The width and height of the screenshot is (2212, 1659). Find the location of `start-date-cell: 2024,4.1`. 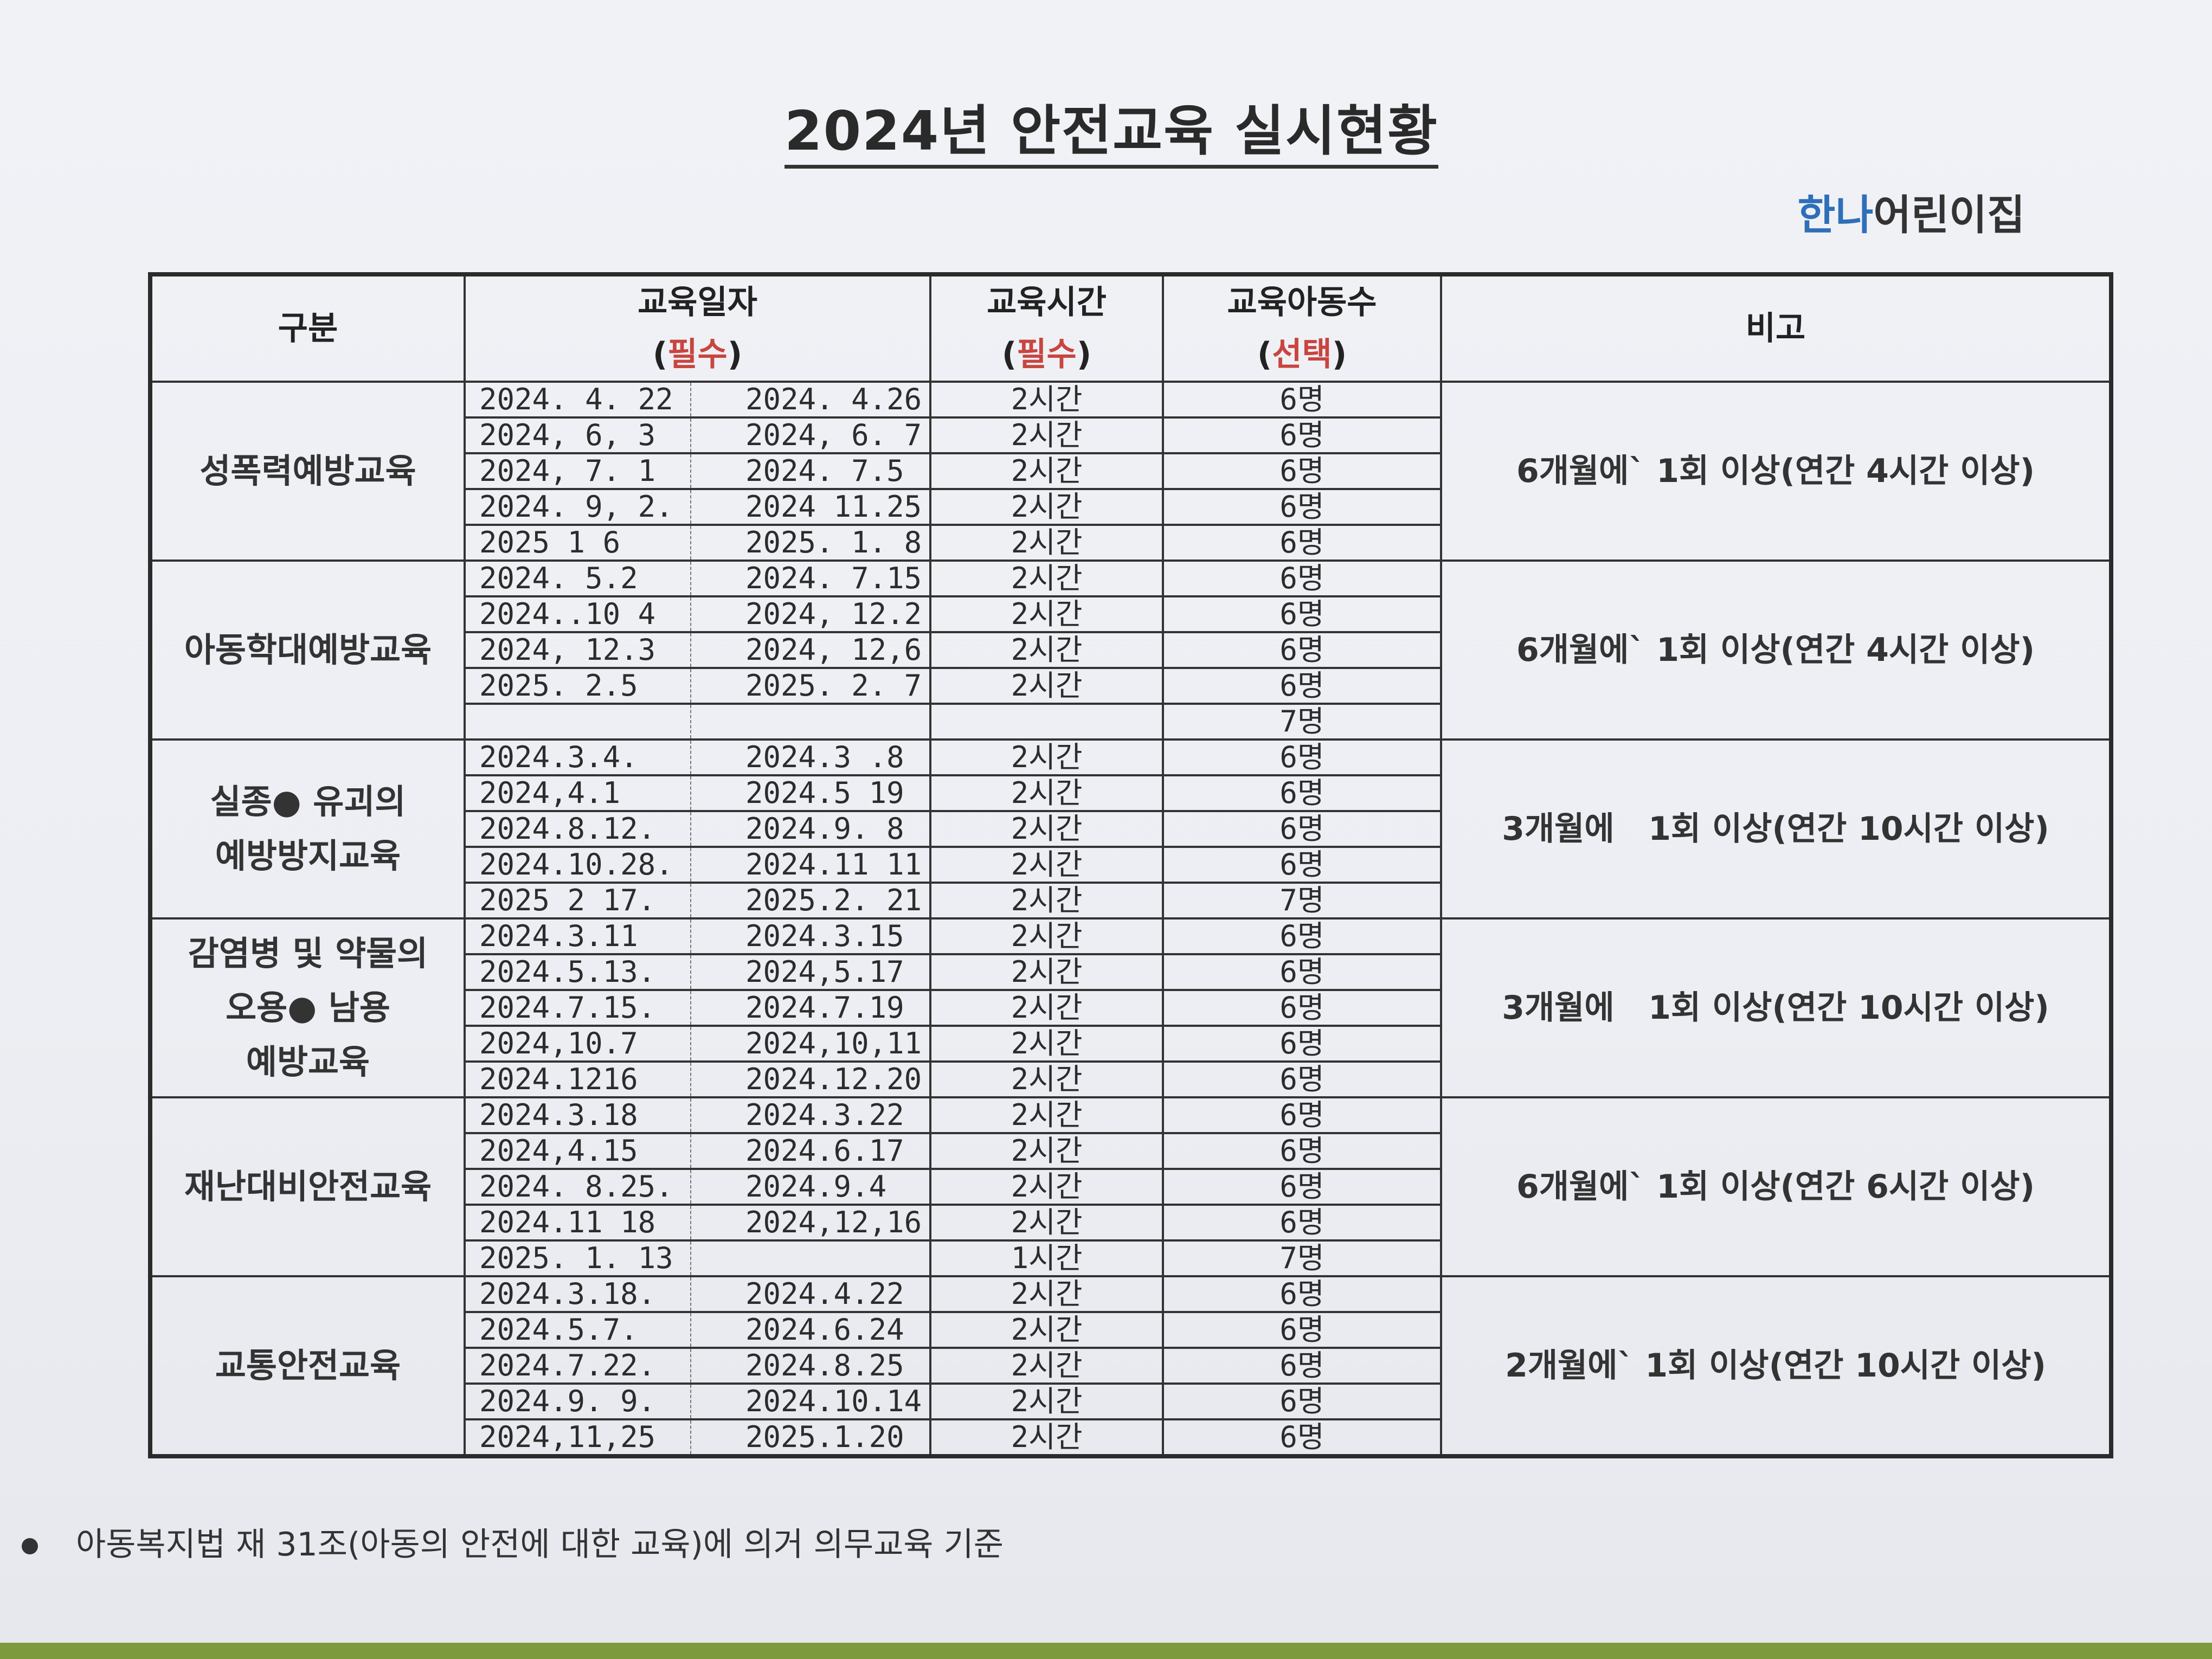

start-date-cell: 2024,4.1 is located at coordinates (577, 793).